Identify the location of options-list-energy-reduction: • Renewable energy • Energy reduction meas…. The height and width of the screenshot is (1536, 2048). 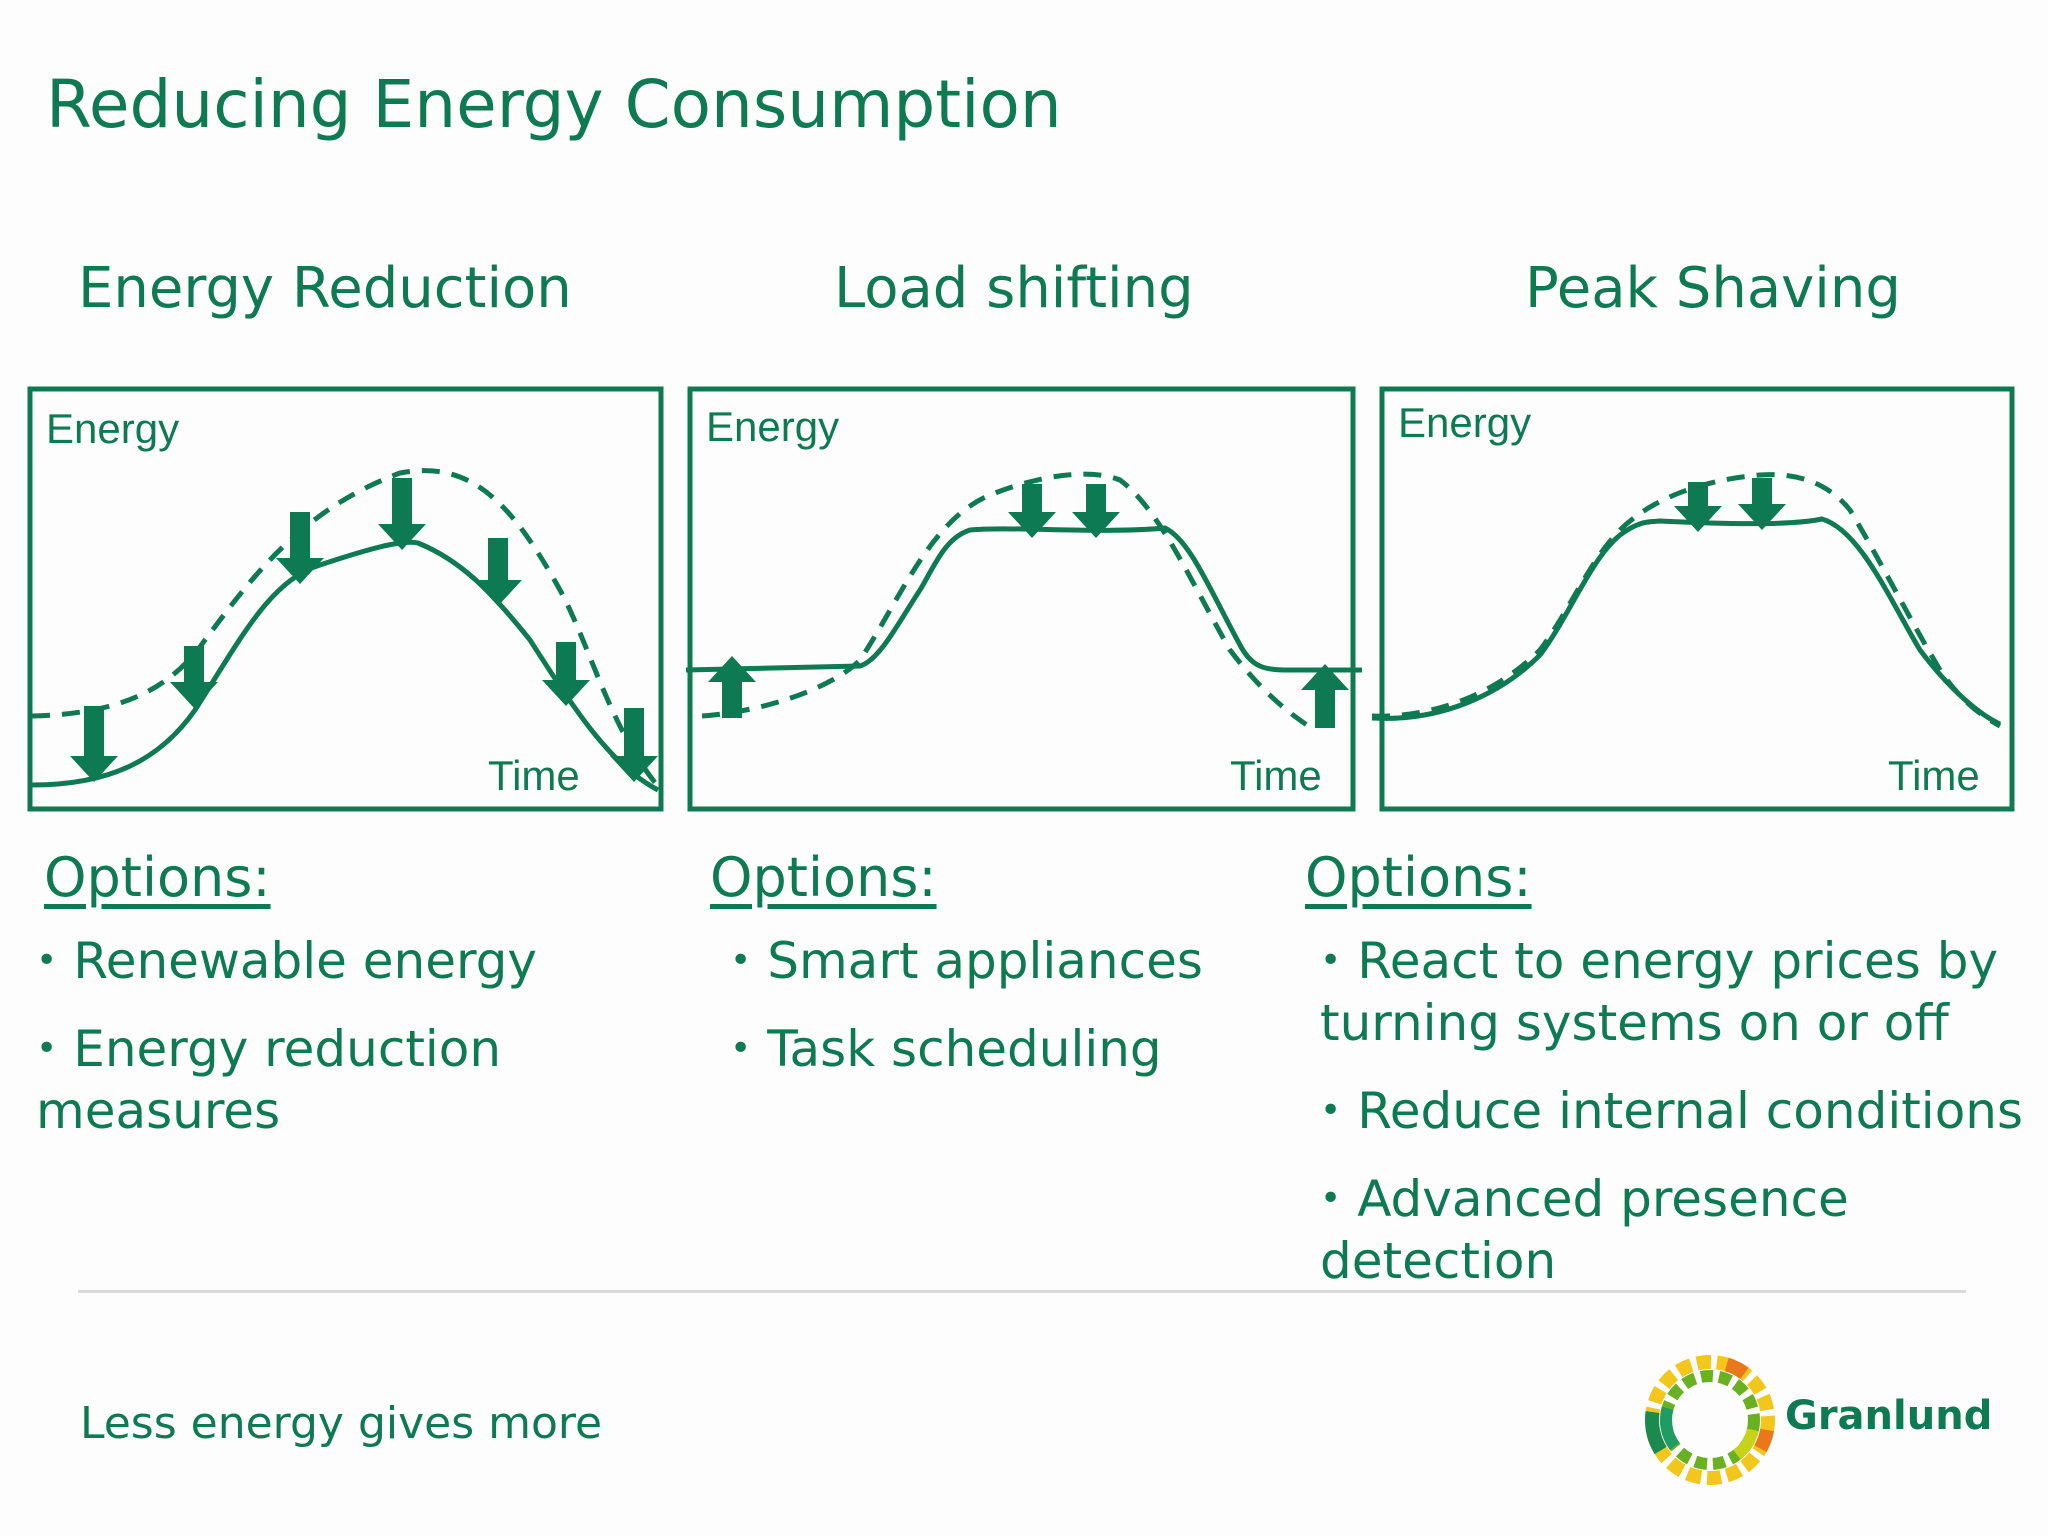
(336, 1036).